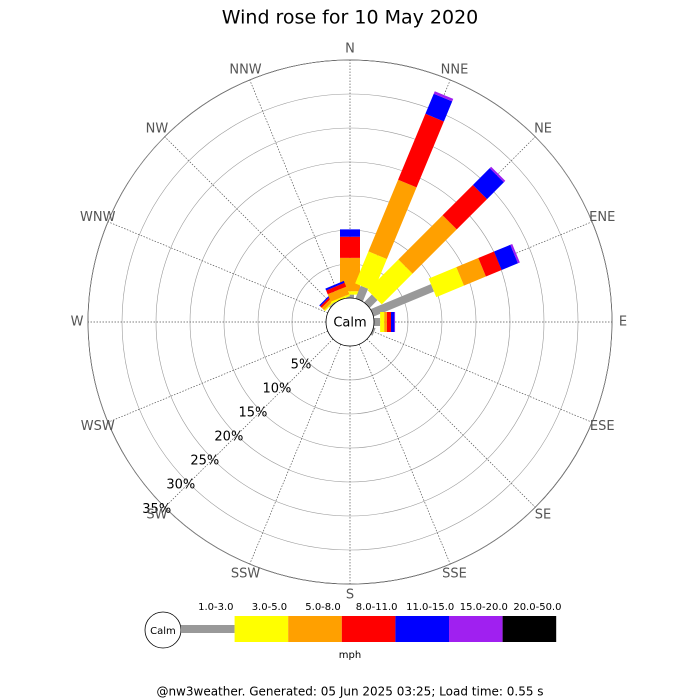  Describe the element at coordinates (543, 128) in the screenshot. I see `direction-label: NE` at that location.